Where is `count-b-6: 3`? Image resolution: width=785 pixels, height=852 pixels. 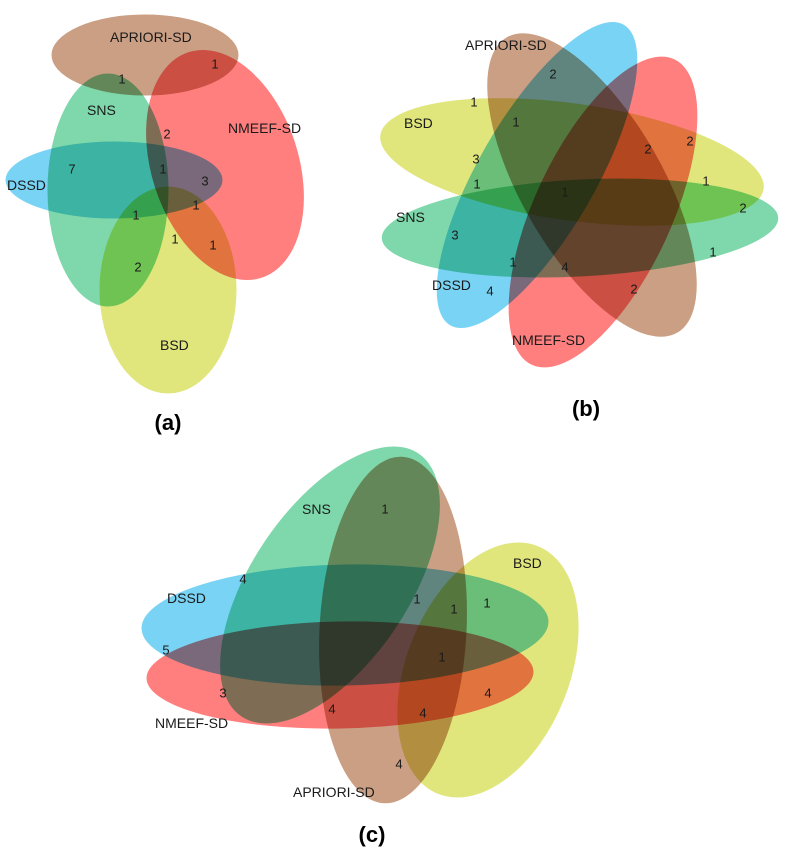 count-b-6: 3 is located at coordinates (475, 158).